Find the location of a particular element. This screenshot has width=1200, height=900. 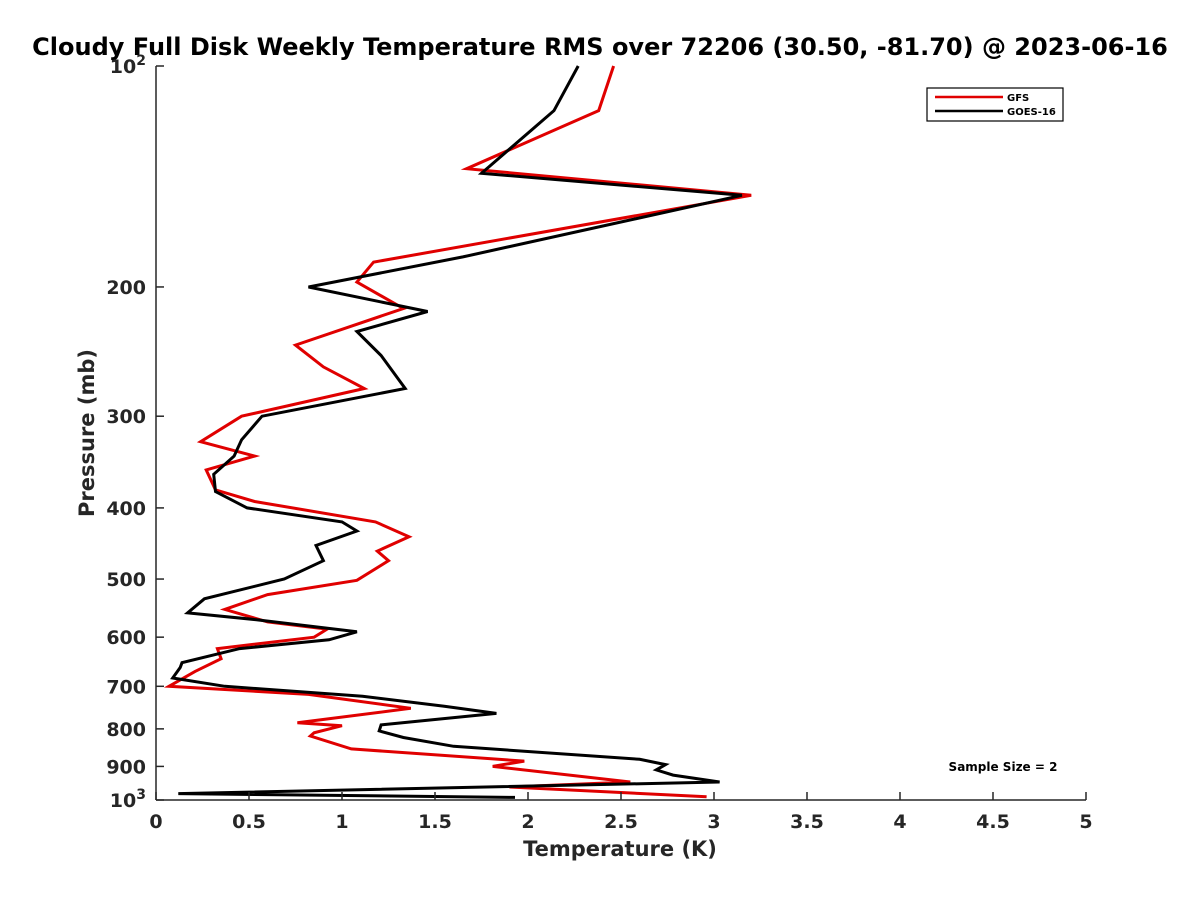

x-tick-label: 1.5 is located at coordinates (435, 822).